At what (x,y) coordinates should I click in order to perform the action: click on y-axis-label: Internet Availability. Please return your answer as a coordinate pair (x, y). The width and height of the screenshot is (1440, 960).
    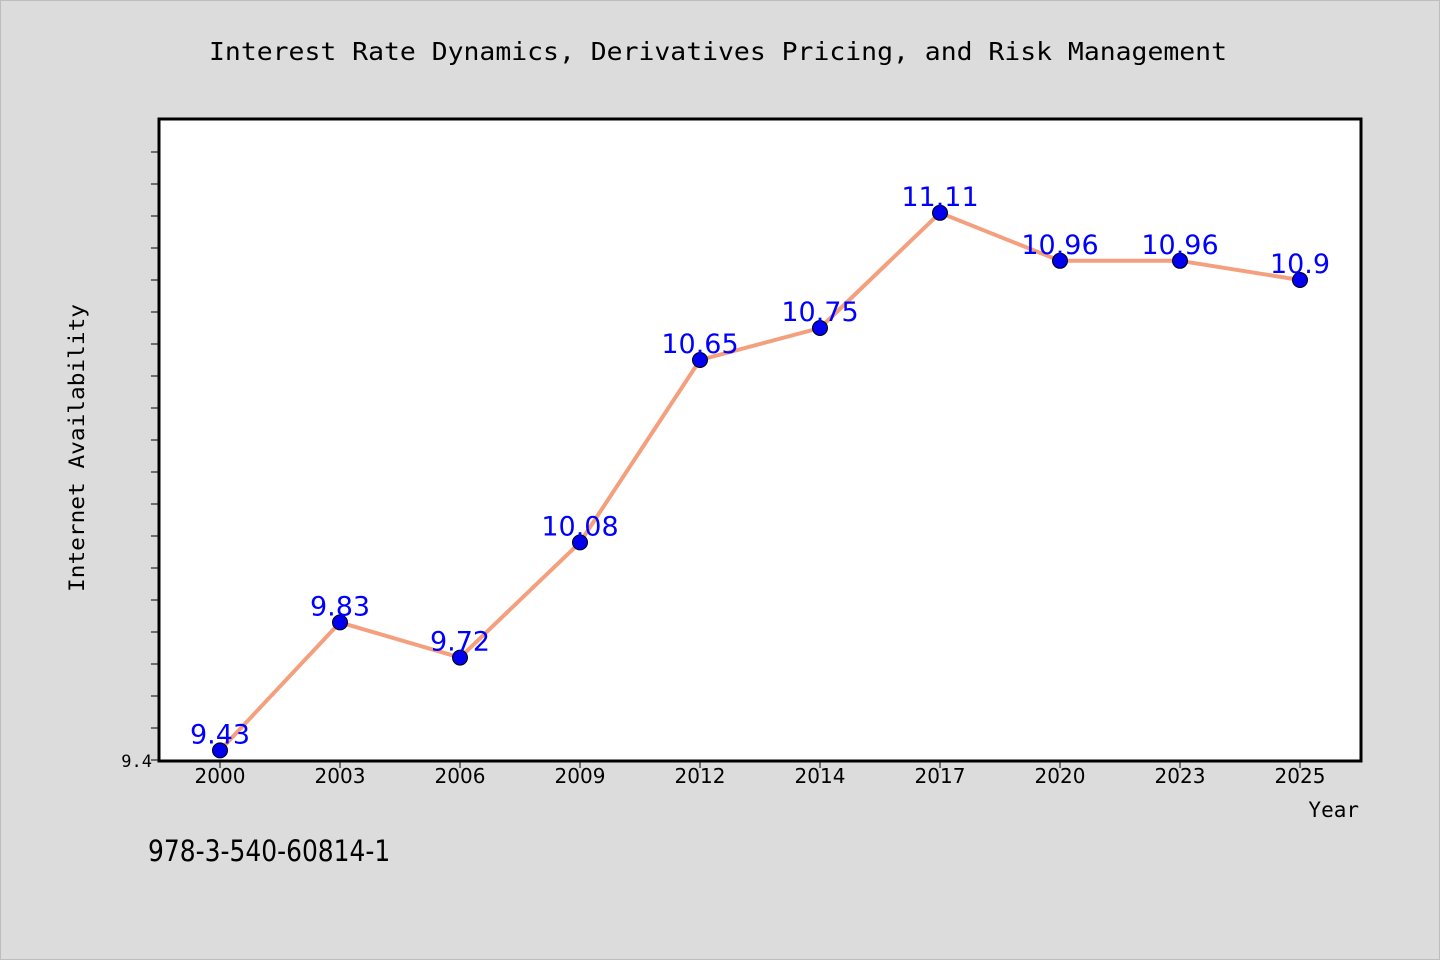
    Looking at the image, I should click on (77, 448).